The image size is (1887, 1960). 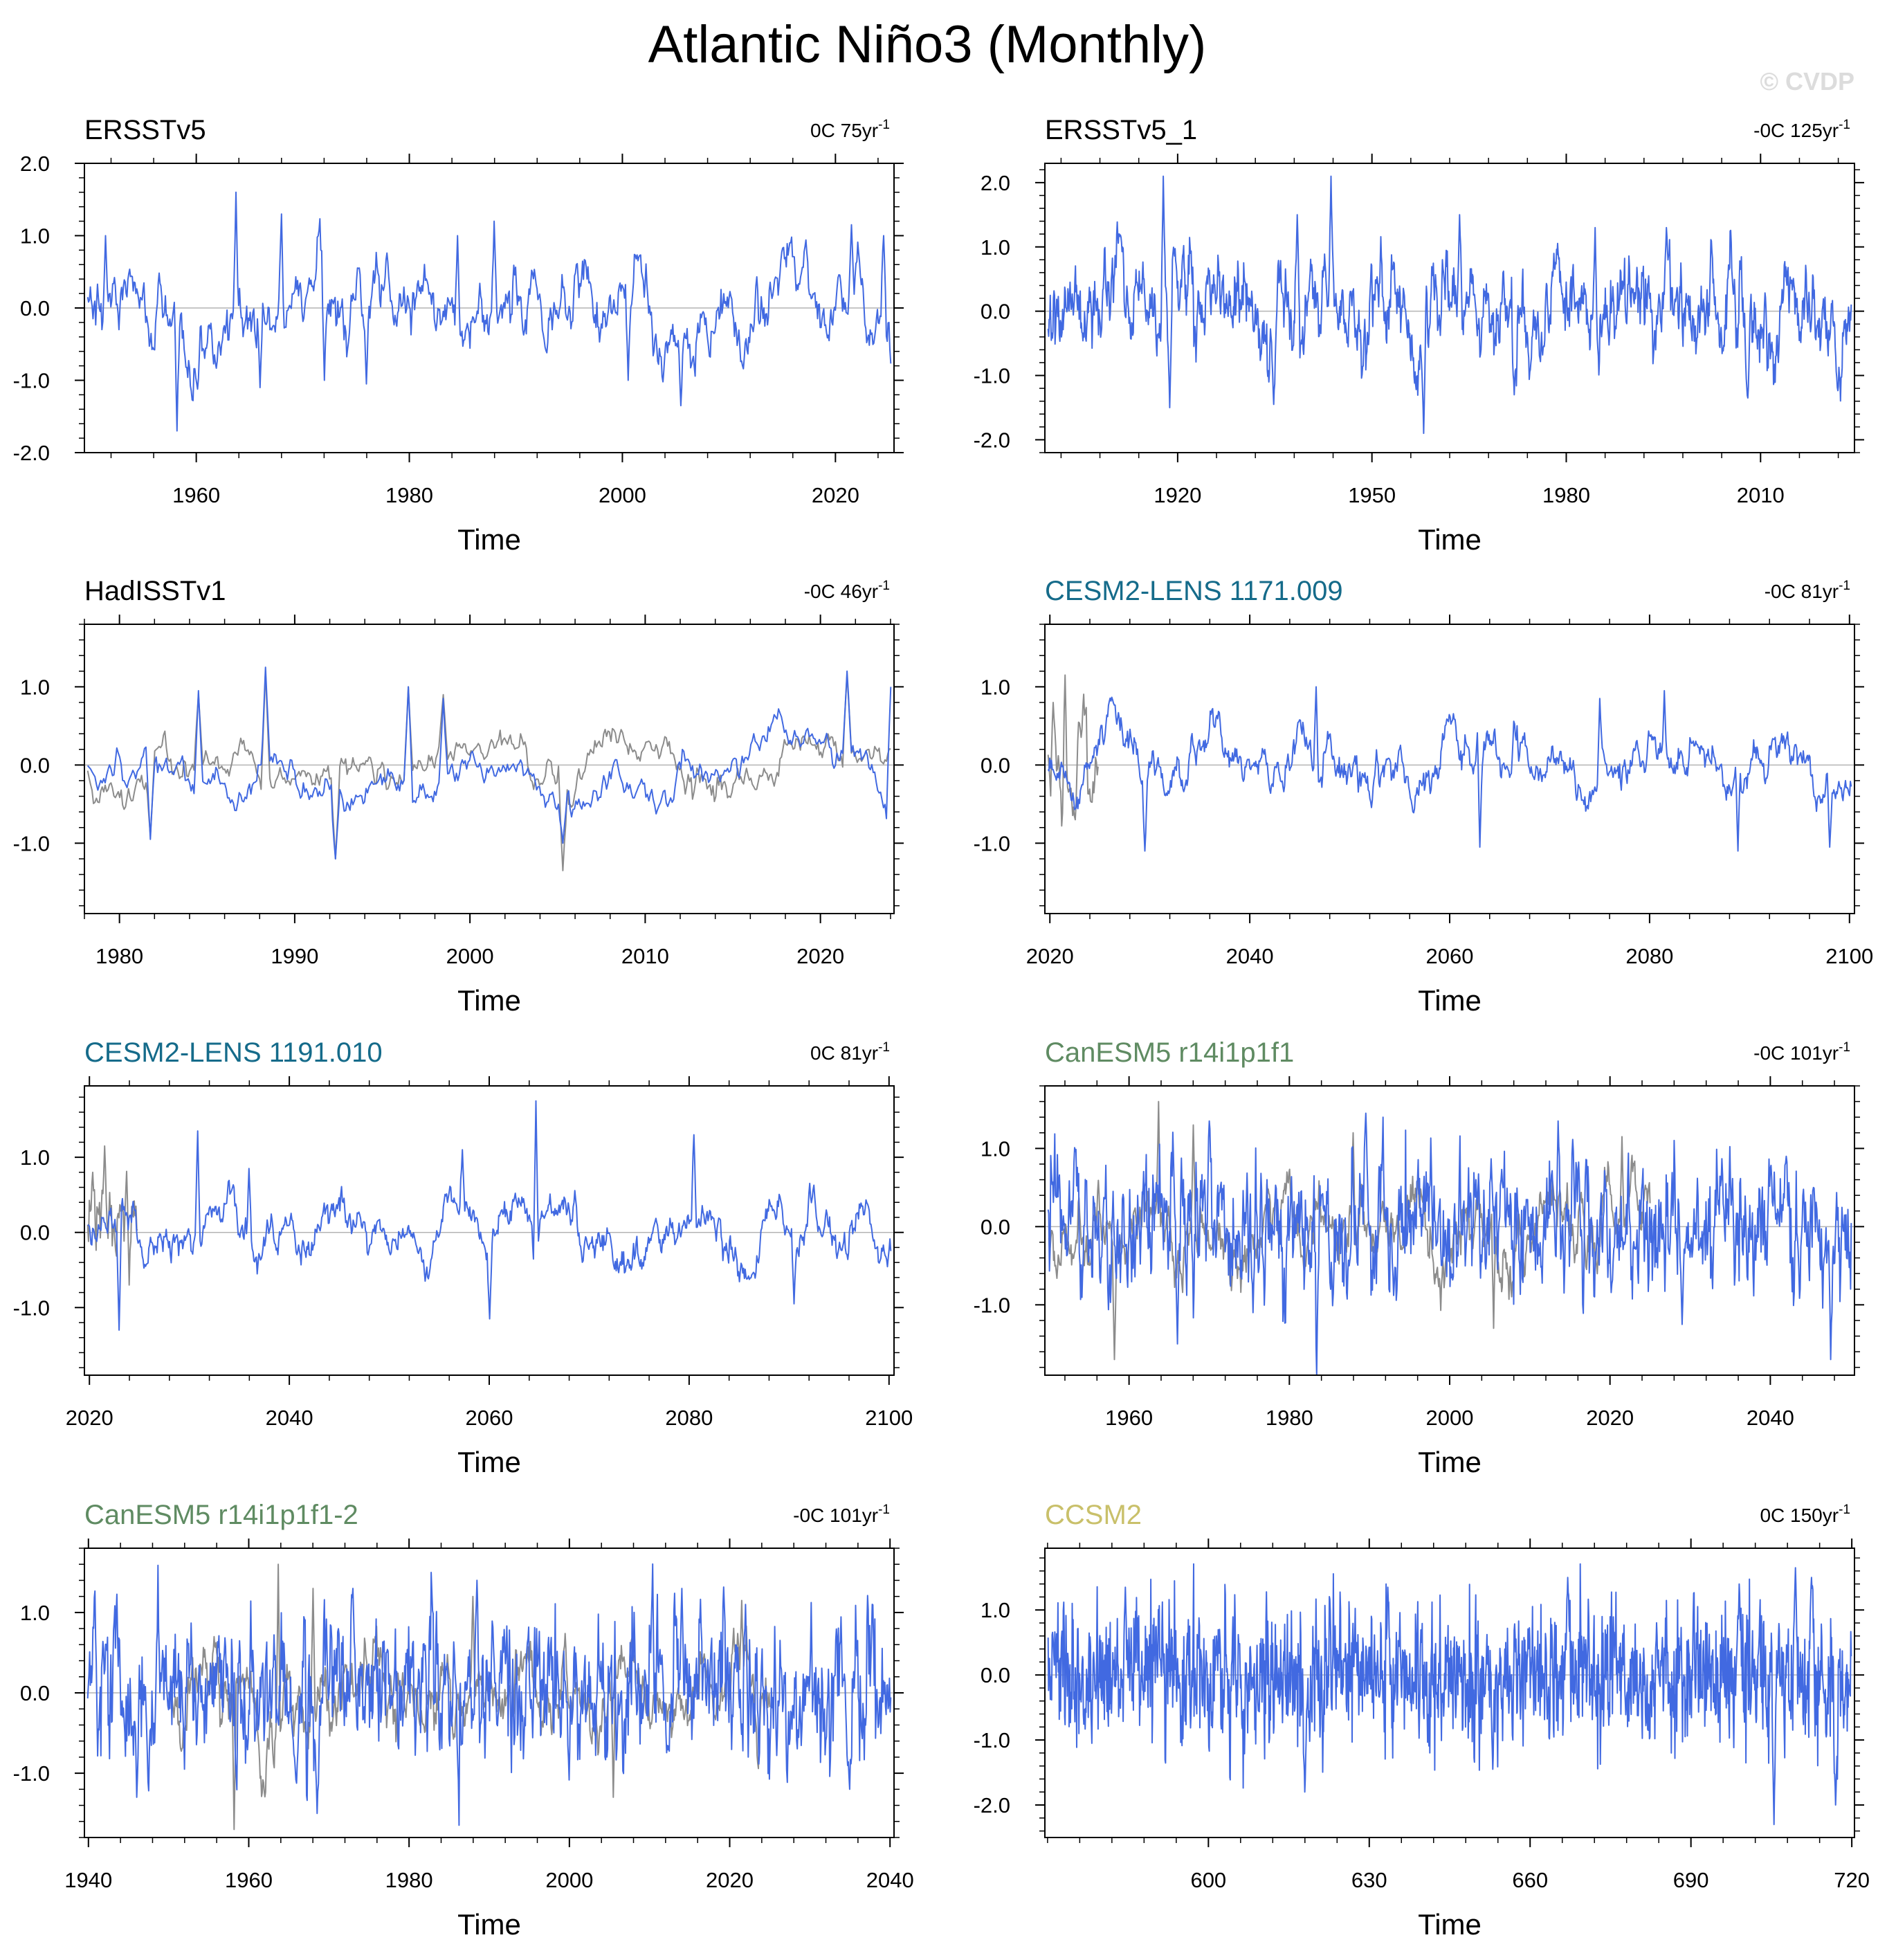 What do you see at coordinates (844, 1053) in the screenshot?
I see `trend-value: 0C 81yr` at bounding box center [844, 1053].